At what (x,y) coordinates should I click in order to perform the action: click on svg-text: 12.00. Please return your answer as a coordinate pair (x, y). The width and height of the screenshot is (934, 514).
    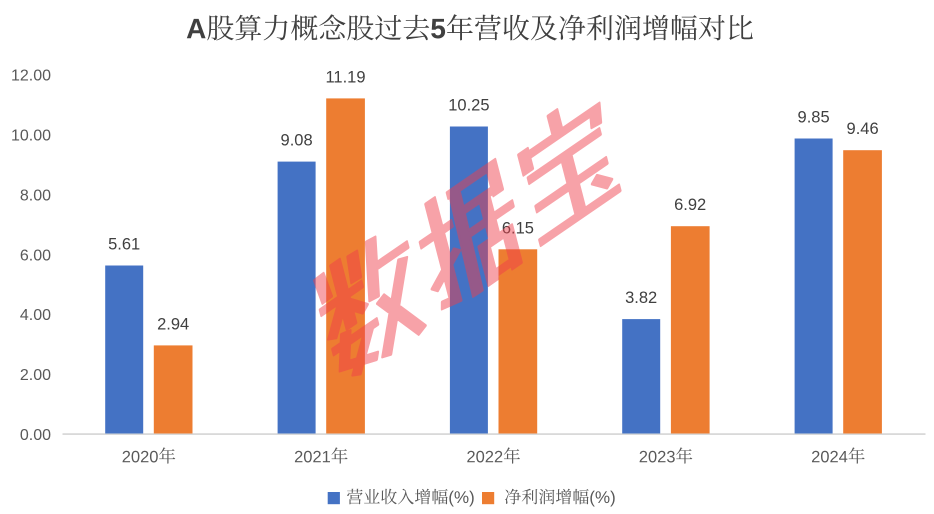
    Looking at the image, I should click on (31, 76).